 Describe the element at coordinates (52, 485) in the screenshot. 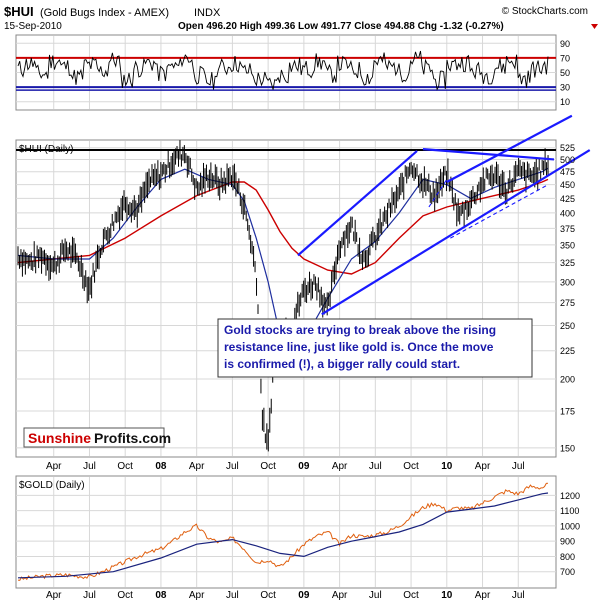

I see `gold-panel-title: $GOLD (Daily)` at that location.